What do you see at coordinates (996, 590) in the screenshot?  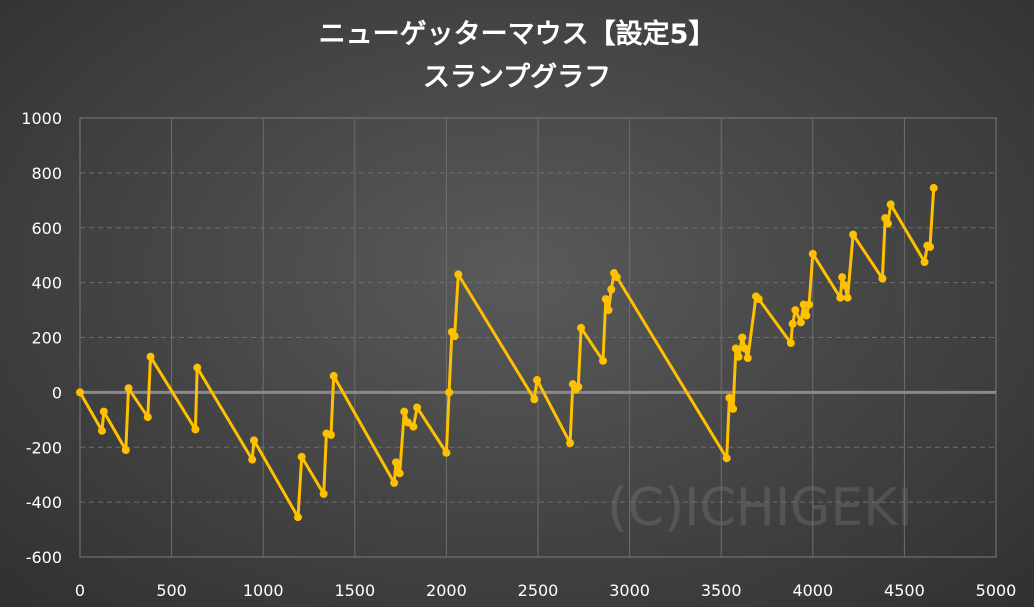 I see `x-tick-label: 5000` at bounding box center [996, 590].